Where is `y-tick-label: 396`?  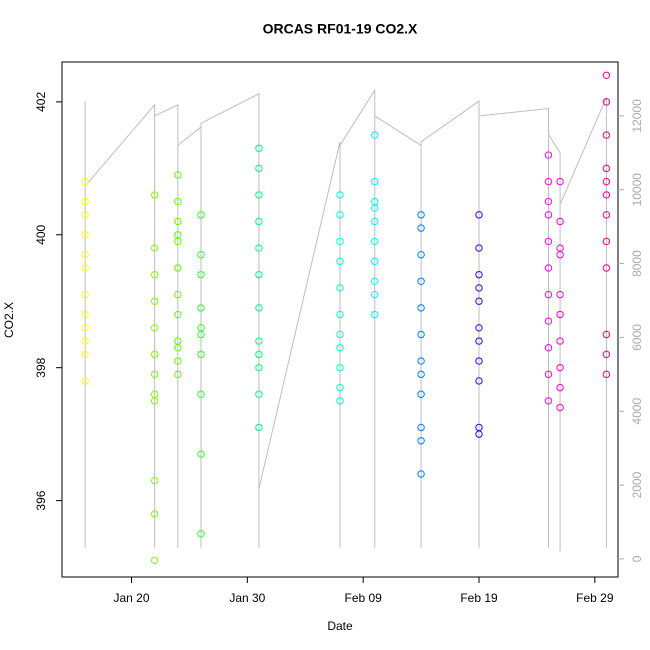 y-tick-label: 396 is located at coordinates (41, 500).